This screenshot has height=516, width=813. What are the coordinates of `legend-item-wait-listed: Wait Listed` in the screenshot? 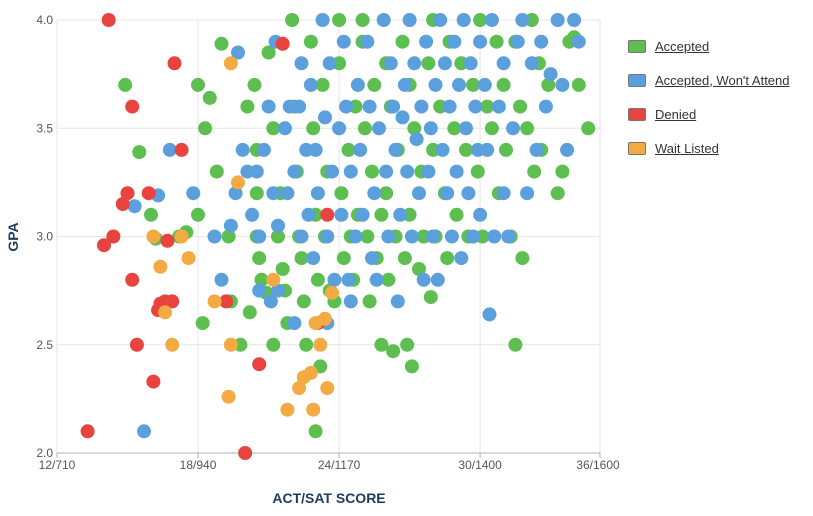 It's located at (709, 148).